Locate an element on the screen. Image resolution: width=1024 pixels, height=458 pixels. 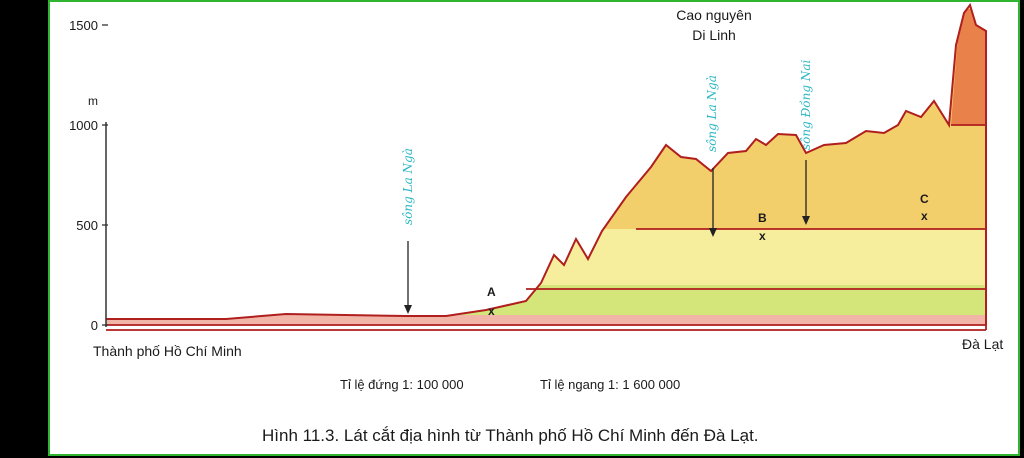
y-tick-label-500: 500 is located at coordinates (87, 225).